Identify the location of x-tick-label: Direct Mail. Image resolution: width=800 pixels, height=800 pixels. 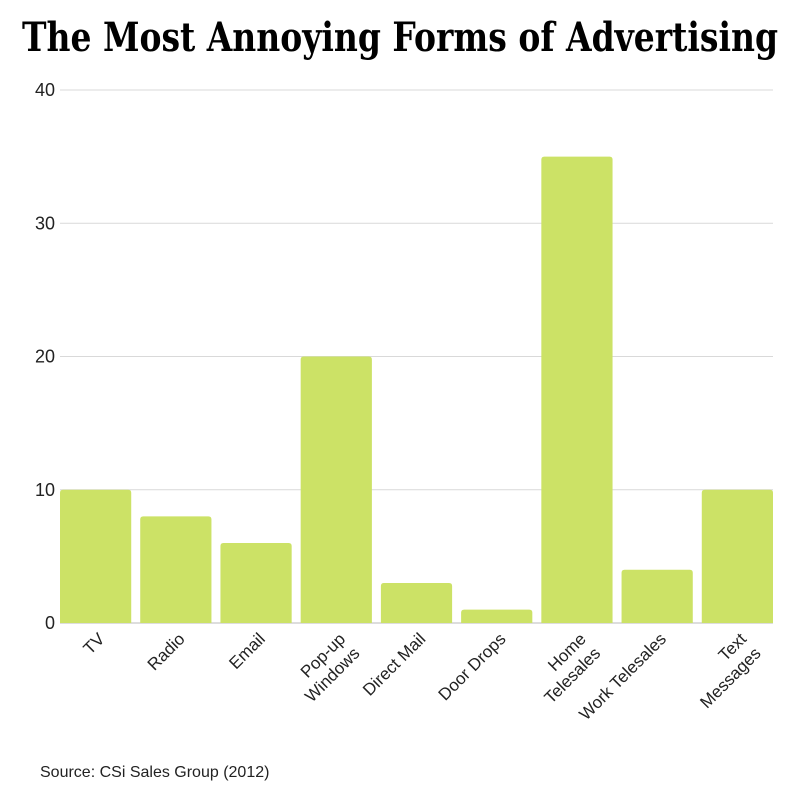
(394, 664).